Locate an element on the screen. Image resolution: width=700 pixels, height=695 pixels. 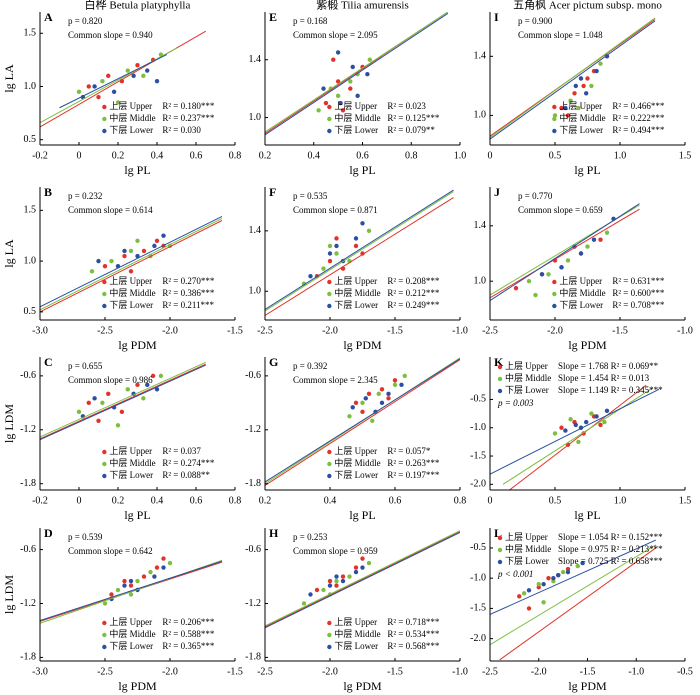
panel-letter: F is located at coordinates (272, 192).